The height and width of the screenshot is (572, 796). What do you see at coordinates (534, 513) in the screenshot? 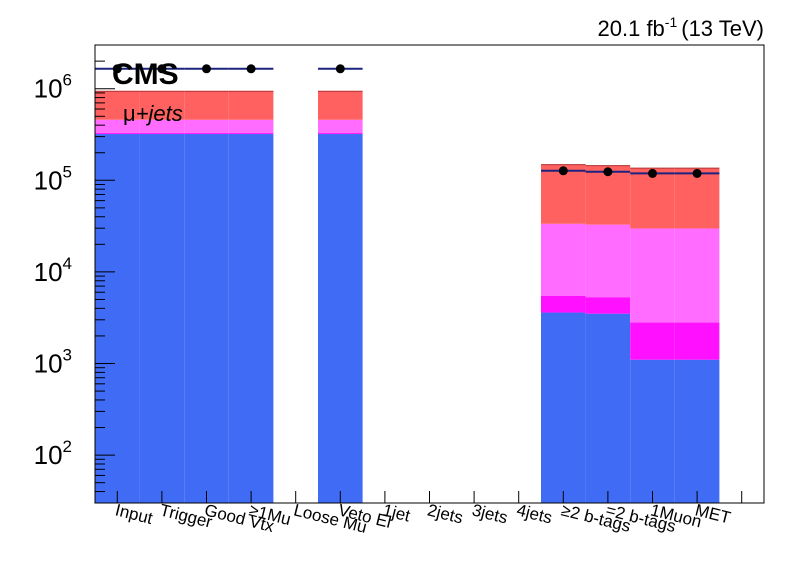
I see `x-tick-label-9: 4jets` at bounding box center [534, 513].